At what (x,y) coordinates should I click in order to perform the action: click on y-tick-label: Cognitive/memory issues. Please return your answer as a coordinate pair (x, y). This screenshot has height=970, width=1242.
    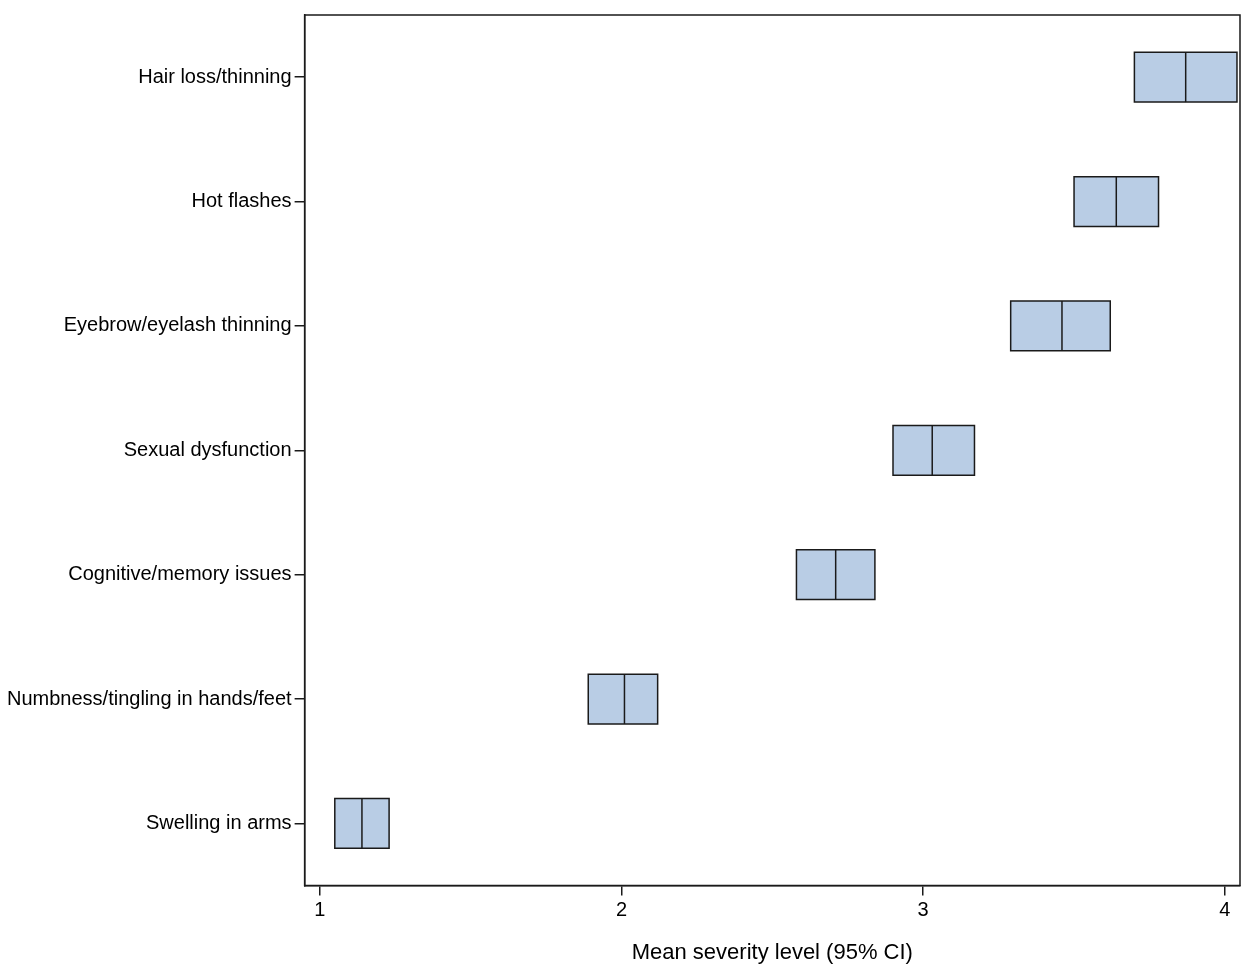
    Looking at the image, I should click on (180, 573).